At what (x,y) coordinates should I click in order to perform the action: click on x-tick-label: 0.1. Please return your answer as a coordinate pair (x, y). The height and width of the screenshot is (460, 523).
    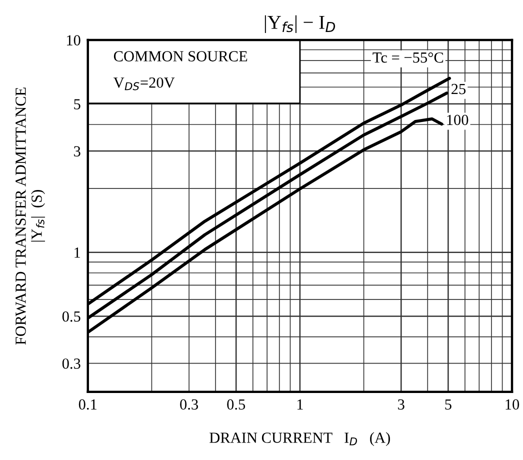
    Looking at the image, I should click on (87, 404).